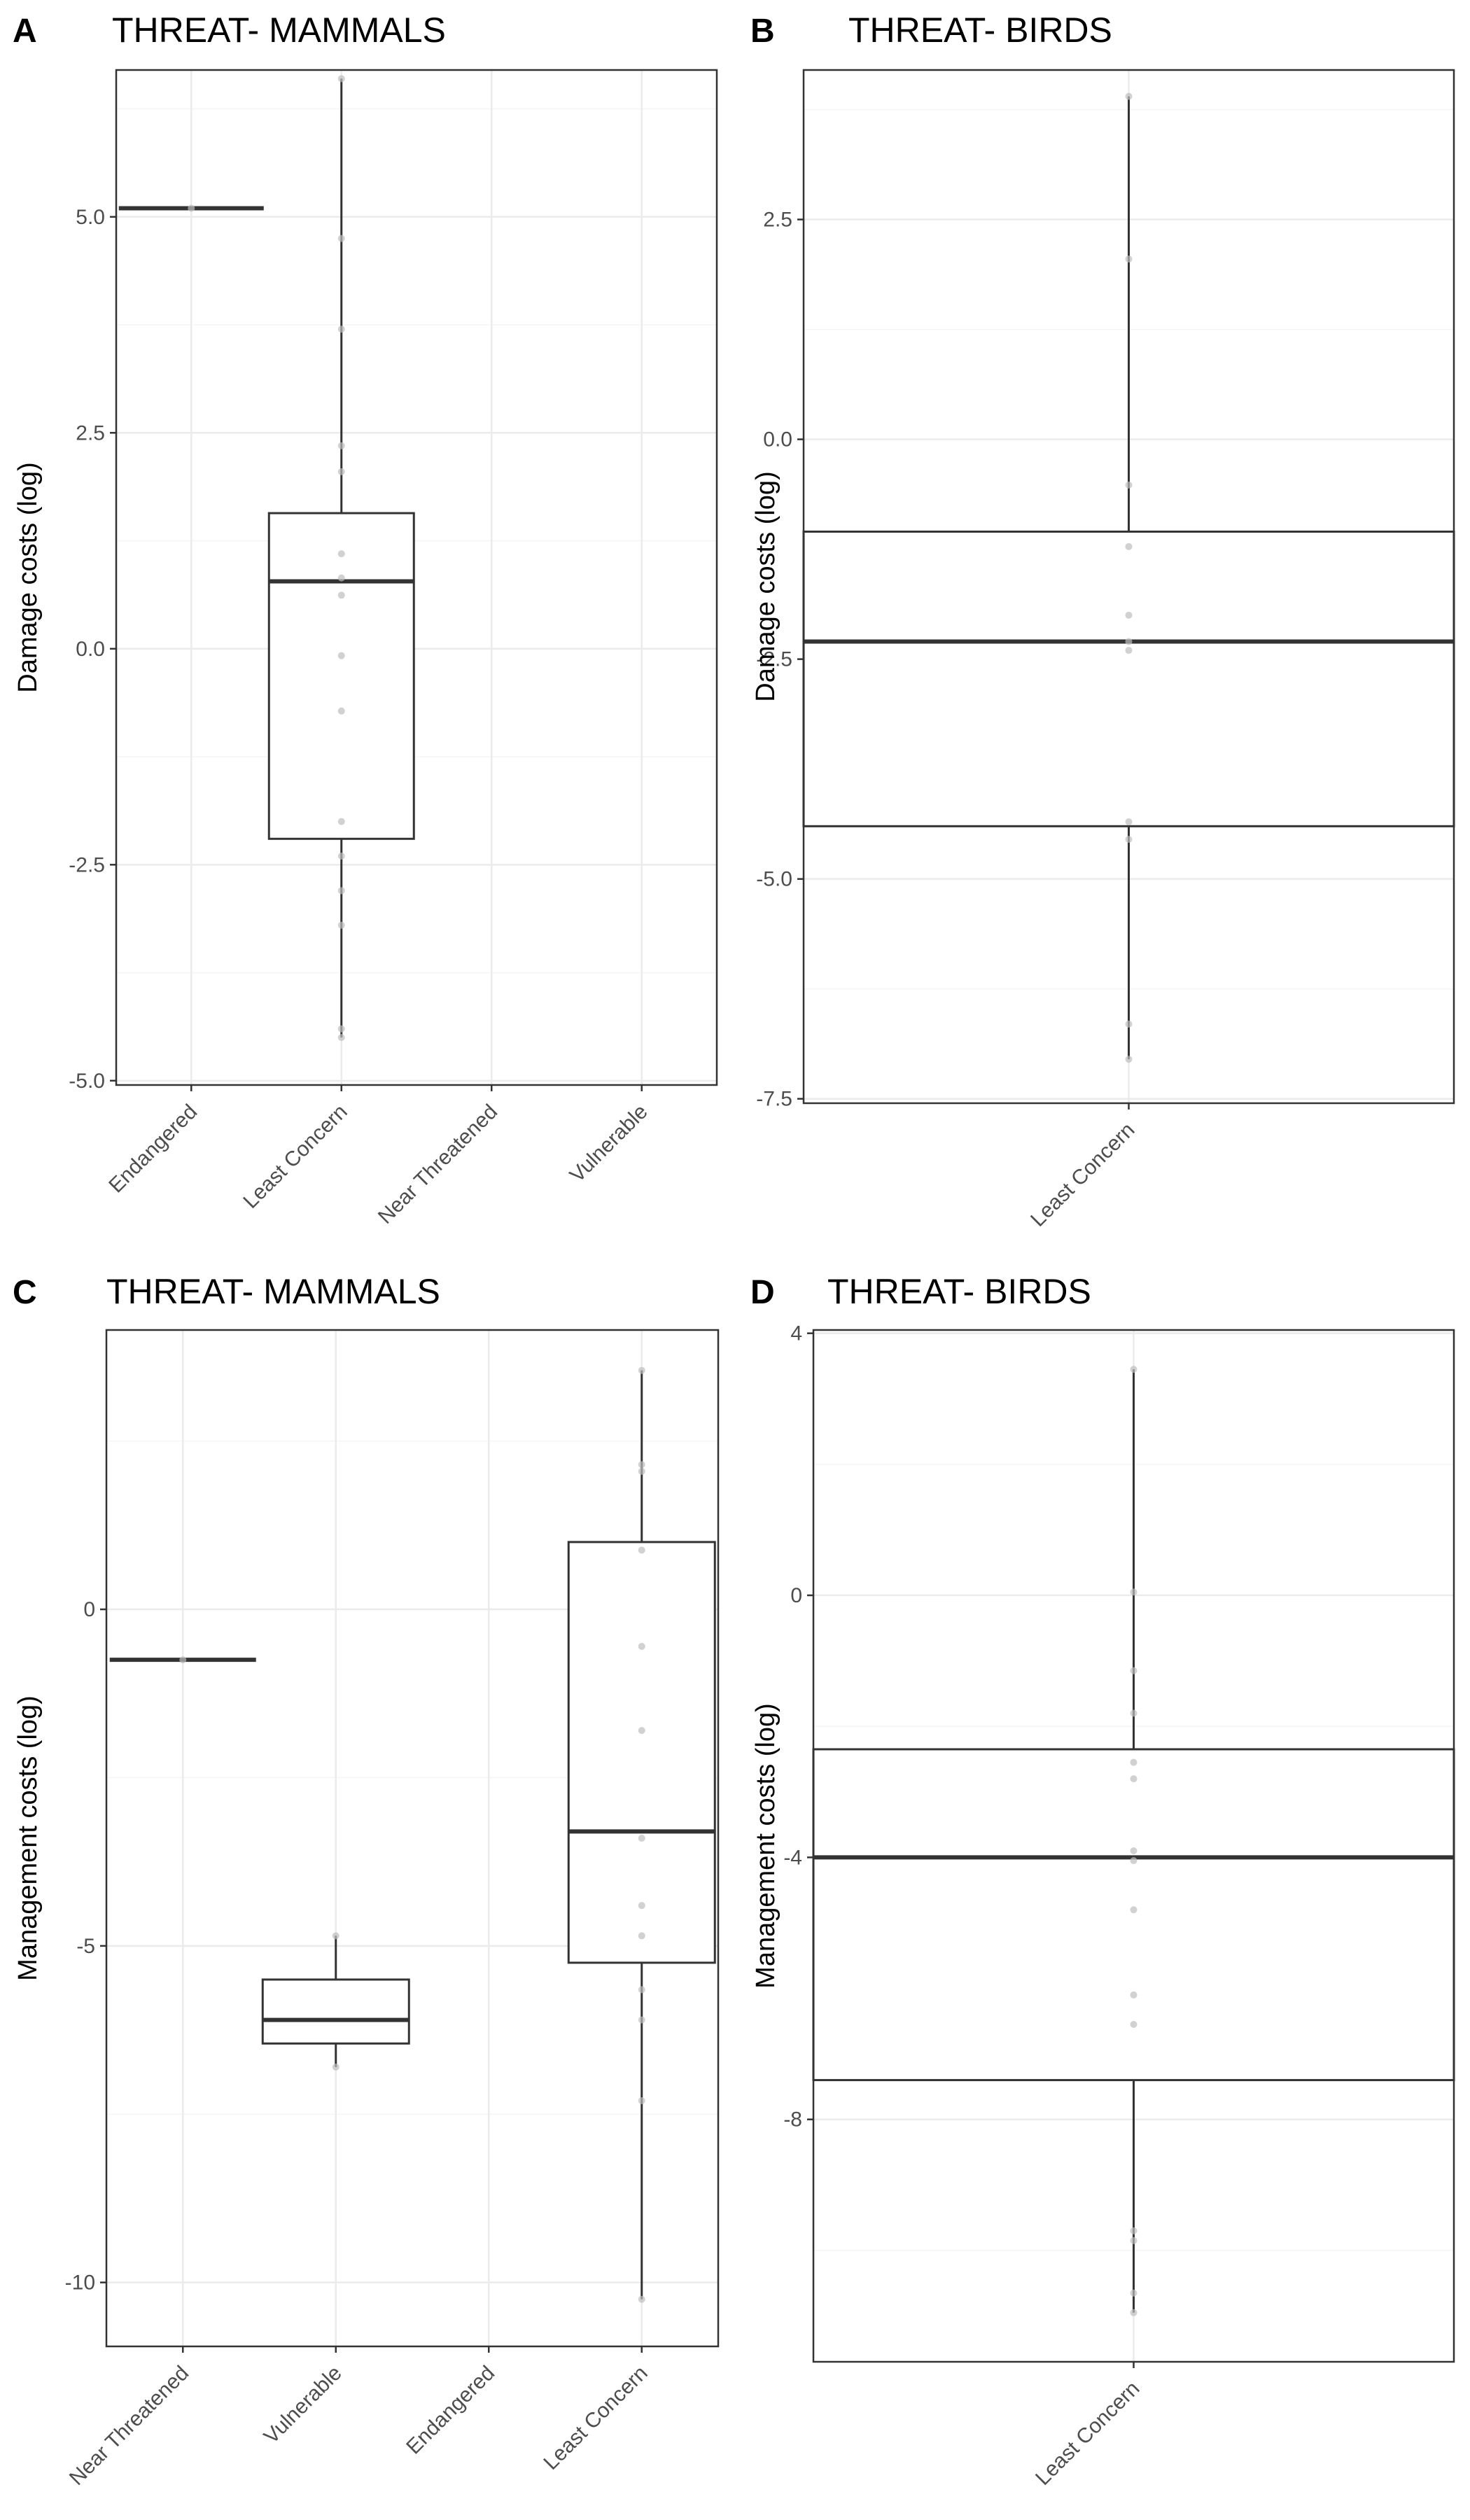  I want to click on y-tick-label: -8, so click(792, 2120).